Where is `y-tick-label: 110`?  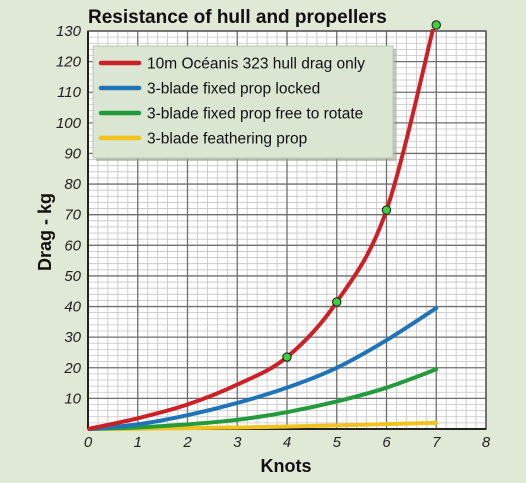
y-tick-label: 110 is located at coordinates (69, 92).